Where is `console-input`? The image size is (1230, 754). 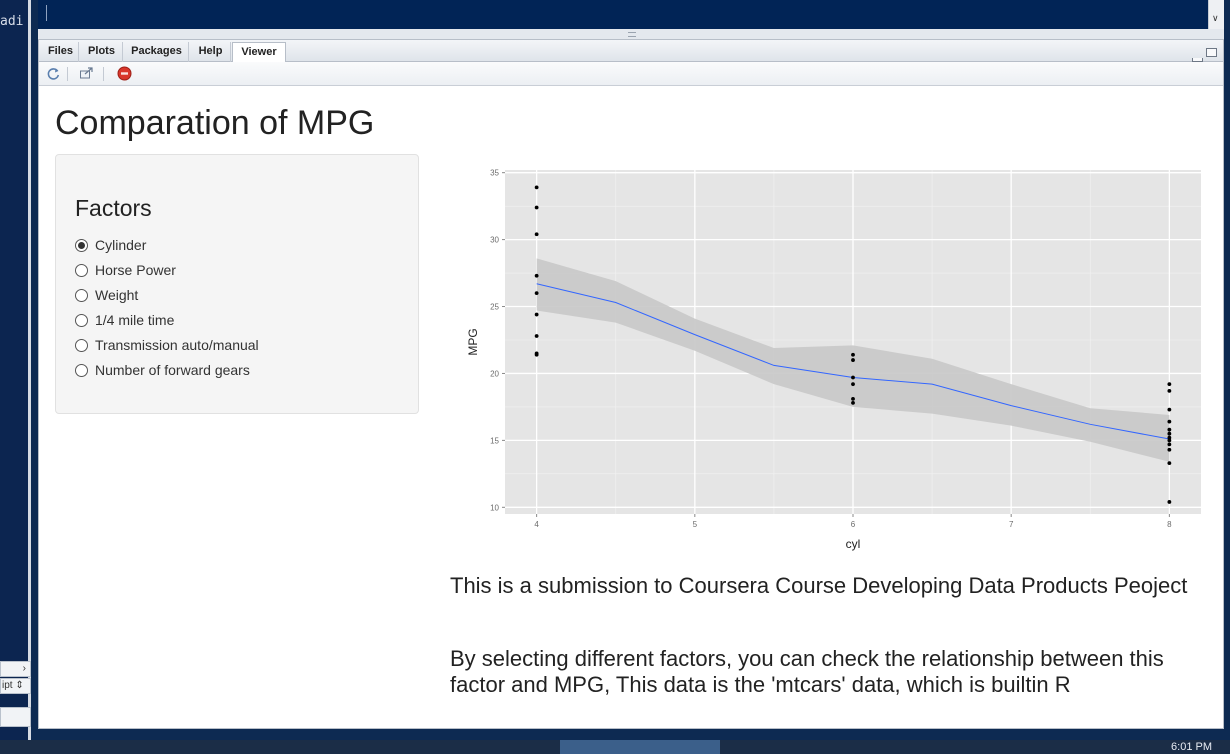
console-input is located at coordinates (623, 14).